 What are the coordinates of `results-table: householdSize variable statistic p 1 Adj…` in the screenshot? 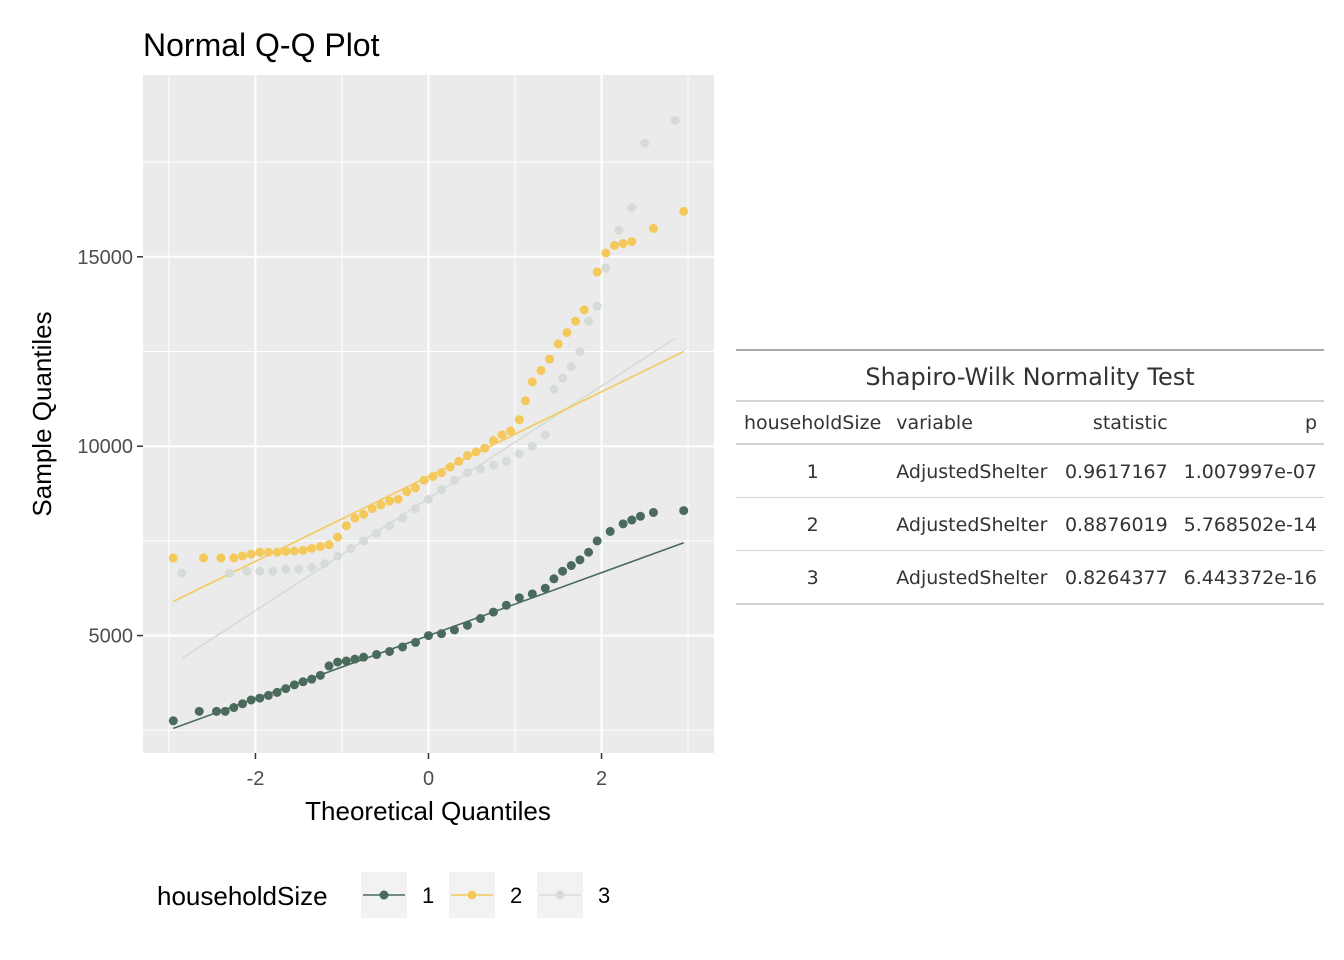 It's located at (1030, 503).